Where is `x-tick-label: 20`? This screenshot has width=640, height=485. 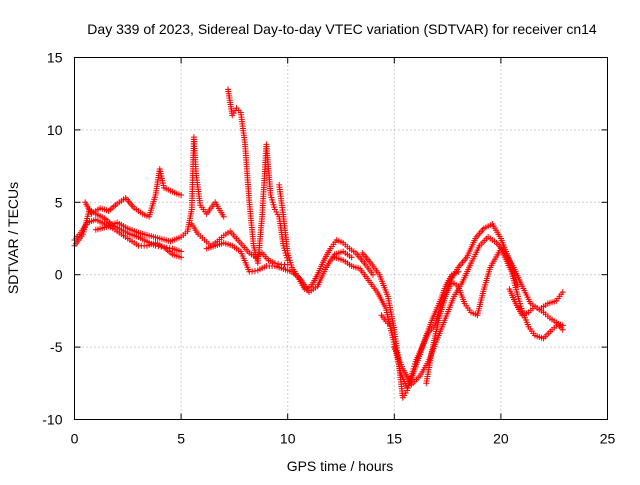
x-tick-label: 20 is located at coordinates (501, 439).